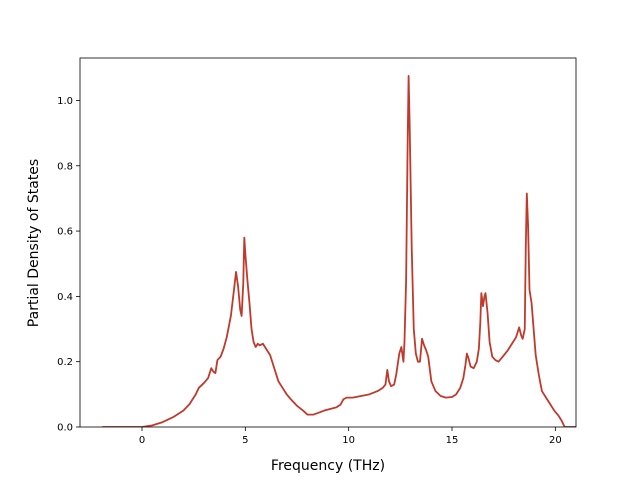  I want to click on y-tick-label: 0.0, so click(65, 428).